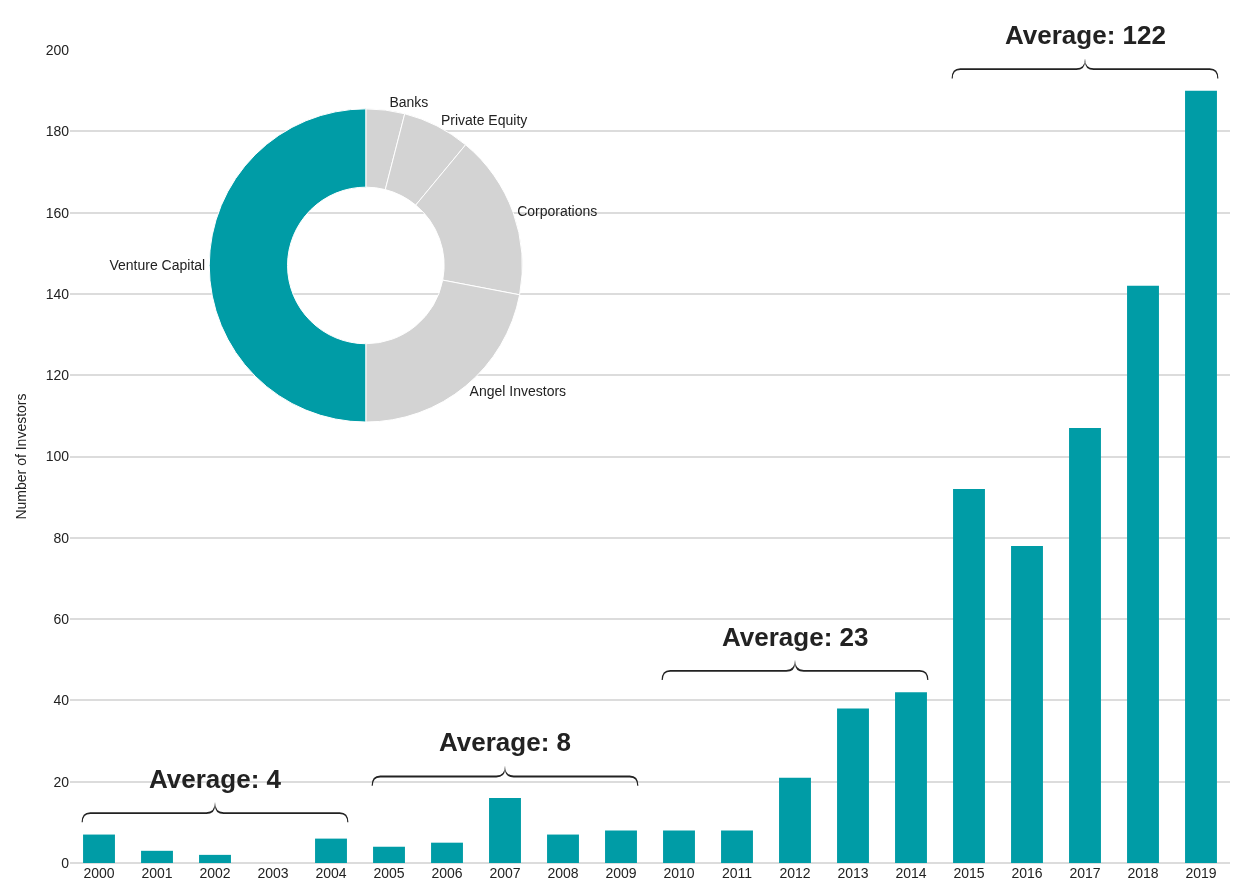 Image resolution: width=1240 pixels, height=893 pixels. Describe the element at coordinates (61, 781) in the screenshot. I see `y-tick-label: 20` at that location.